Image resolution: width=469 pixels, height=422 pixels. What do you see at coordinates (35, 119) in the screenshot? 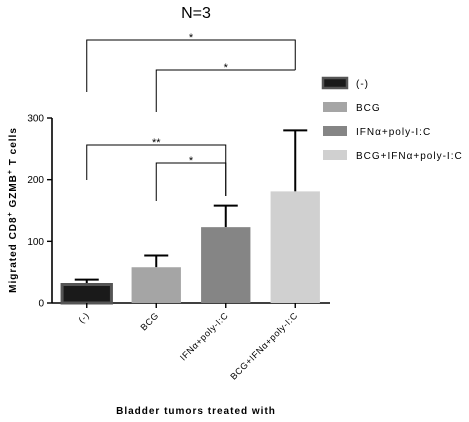
I see `y-tick-label: 300` at bounding box center [35, 119].